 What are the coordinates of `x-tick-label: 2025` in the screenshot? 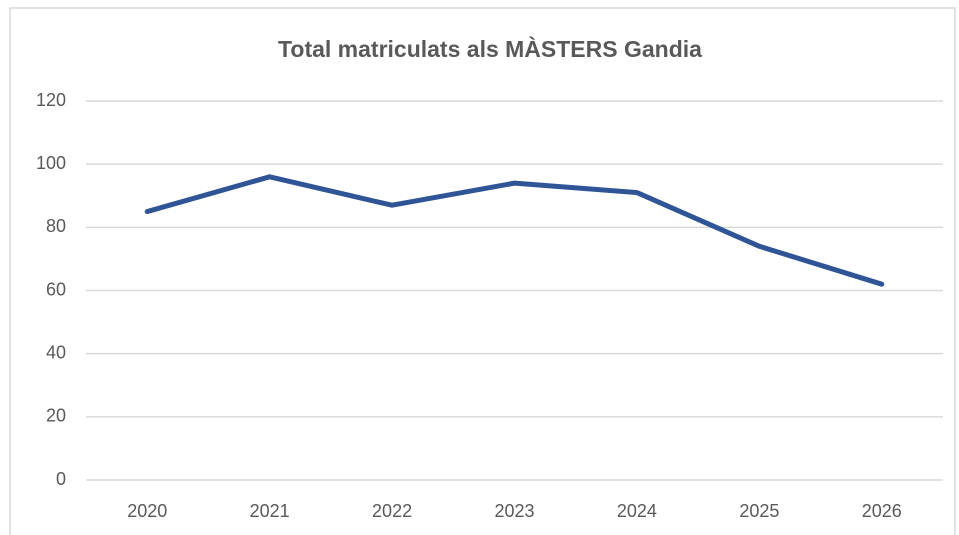 It's located at (759, 511).